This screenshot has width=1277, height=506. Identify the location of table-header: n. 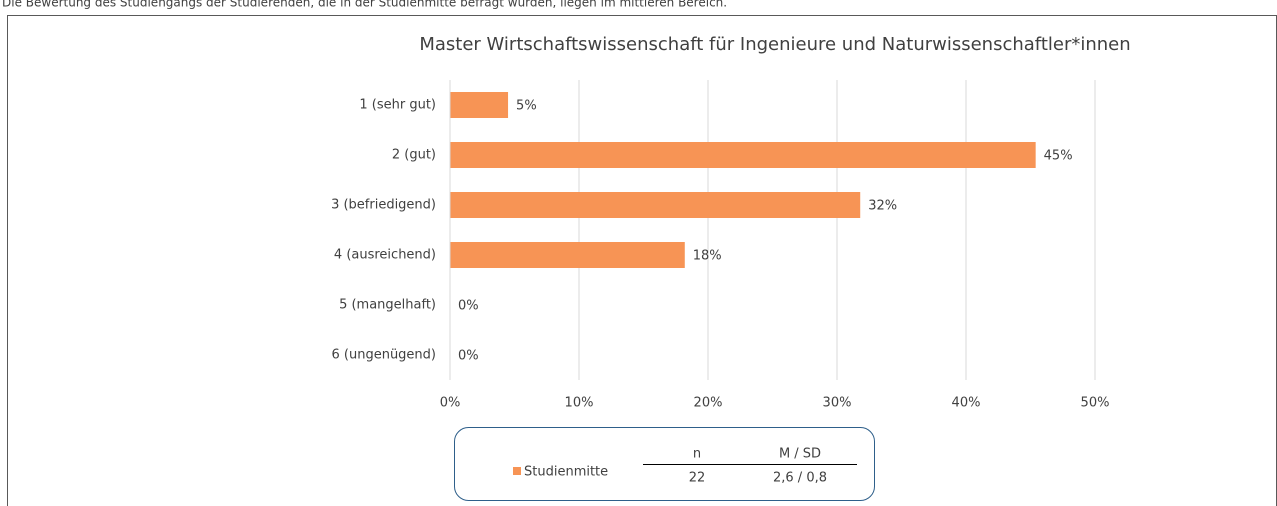
(697, 454).